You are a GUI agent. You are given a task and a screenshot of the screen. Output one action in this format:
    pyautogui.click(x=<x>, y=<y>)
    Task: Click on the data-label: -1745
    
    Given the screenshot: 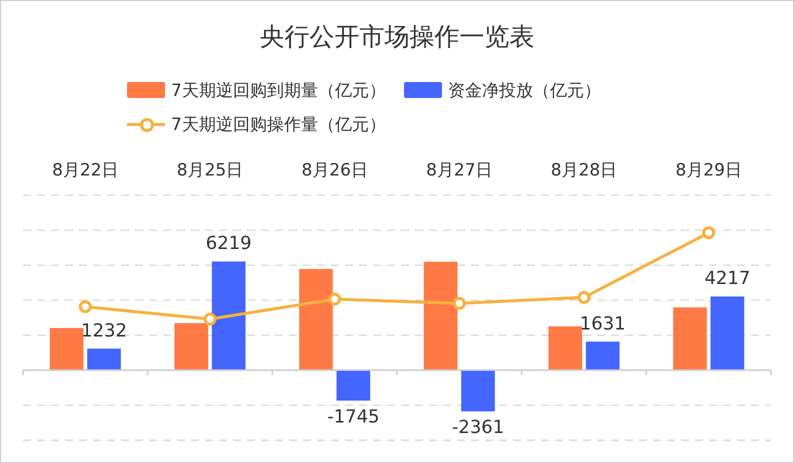 What is the action you would take?
    pyautogui.click(x=353, y=417)
    